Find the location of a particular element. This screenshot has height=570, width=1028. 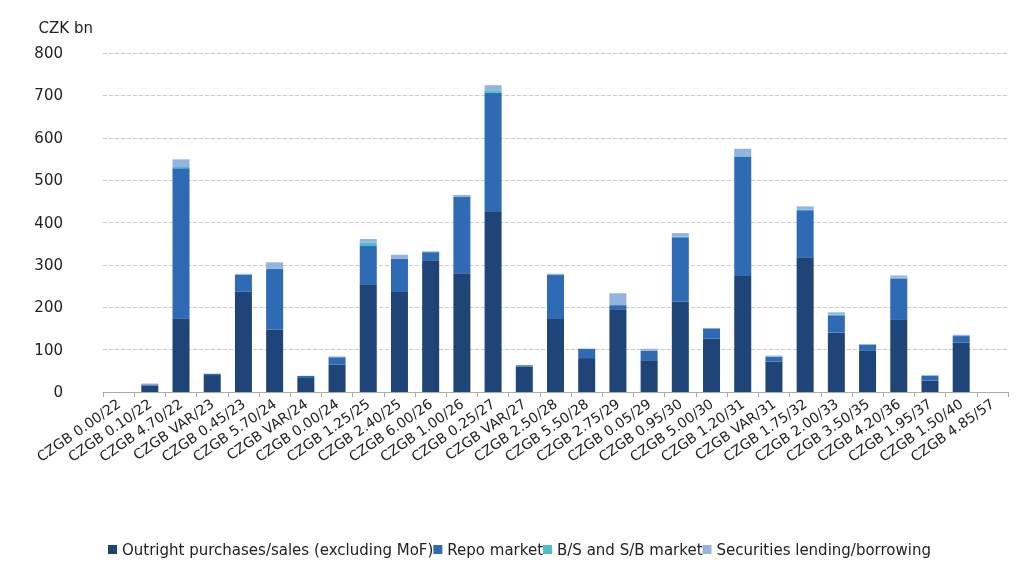

y-tick-label: 500 is located at coordinates (48, 180).